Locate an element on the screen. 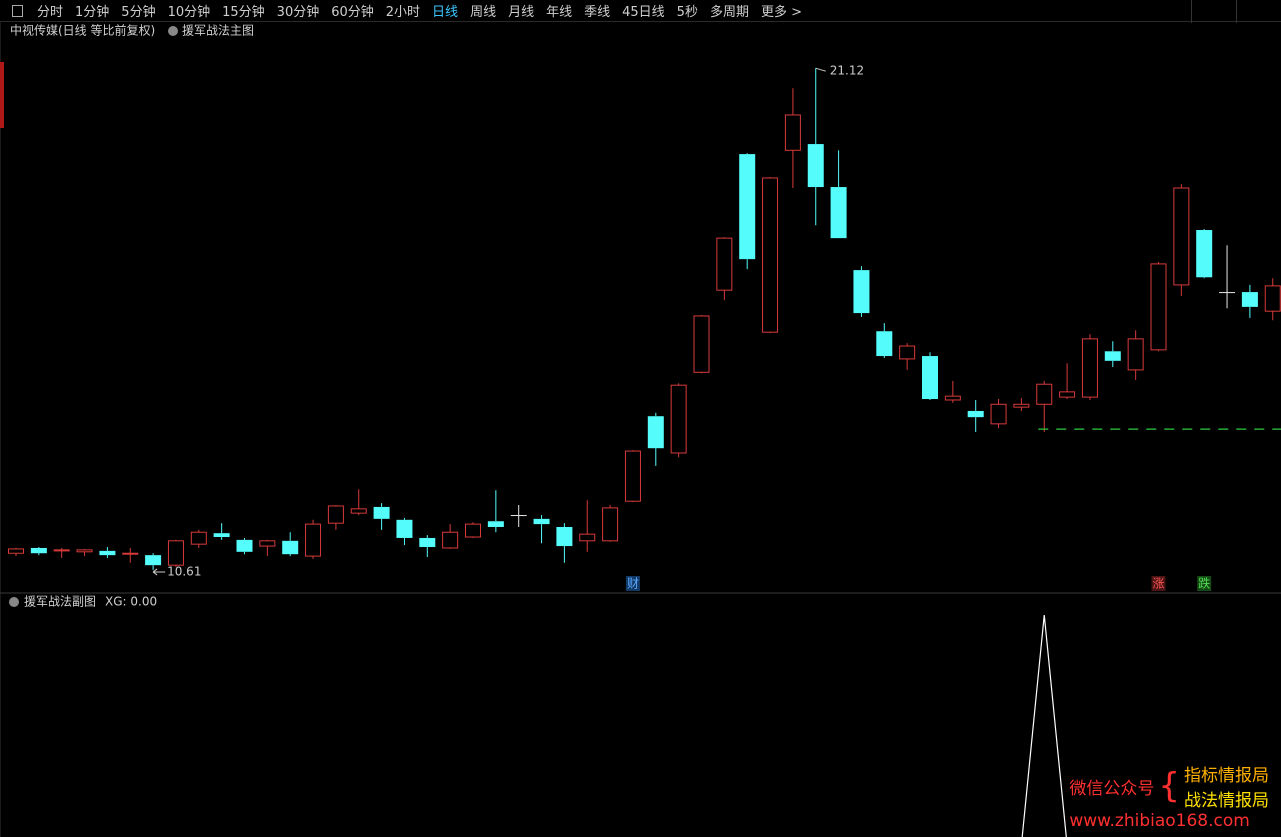  period-tab: 日线 is located at coordinates (445, 12).